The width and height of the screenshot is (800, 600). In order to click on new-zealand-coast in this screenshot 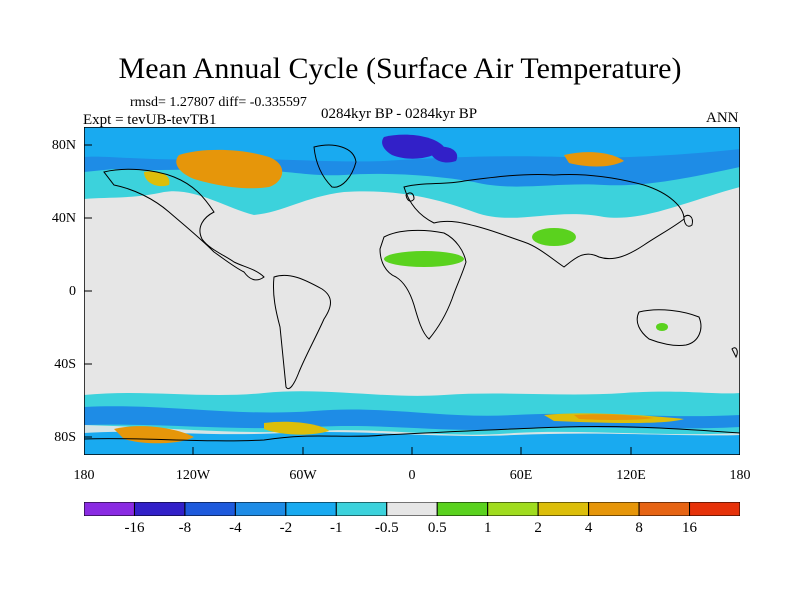, I will do `click(734, 353)`.